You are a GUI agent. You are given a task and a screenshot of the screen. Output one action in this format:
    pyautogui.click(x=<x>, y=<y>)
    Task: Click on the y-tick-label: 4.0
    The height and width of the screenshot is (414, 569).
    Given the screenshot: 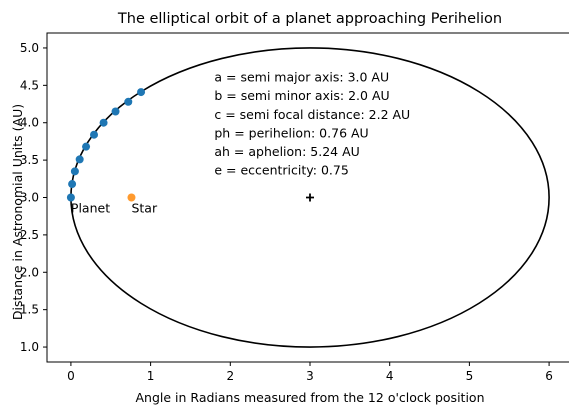 What is the action you would take?
    pyautogui.click(x=29, y=123)
    